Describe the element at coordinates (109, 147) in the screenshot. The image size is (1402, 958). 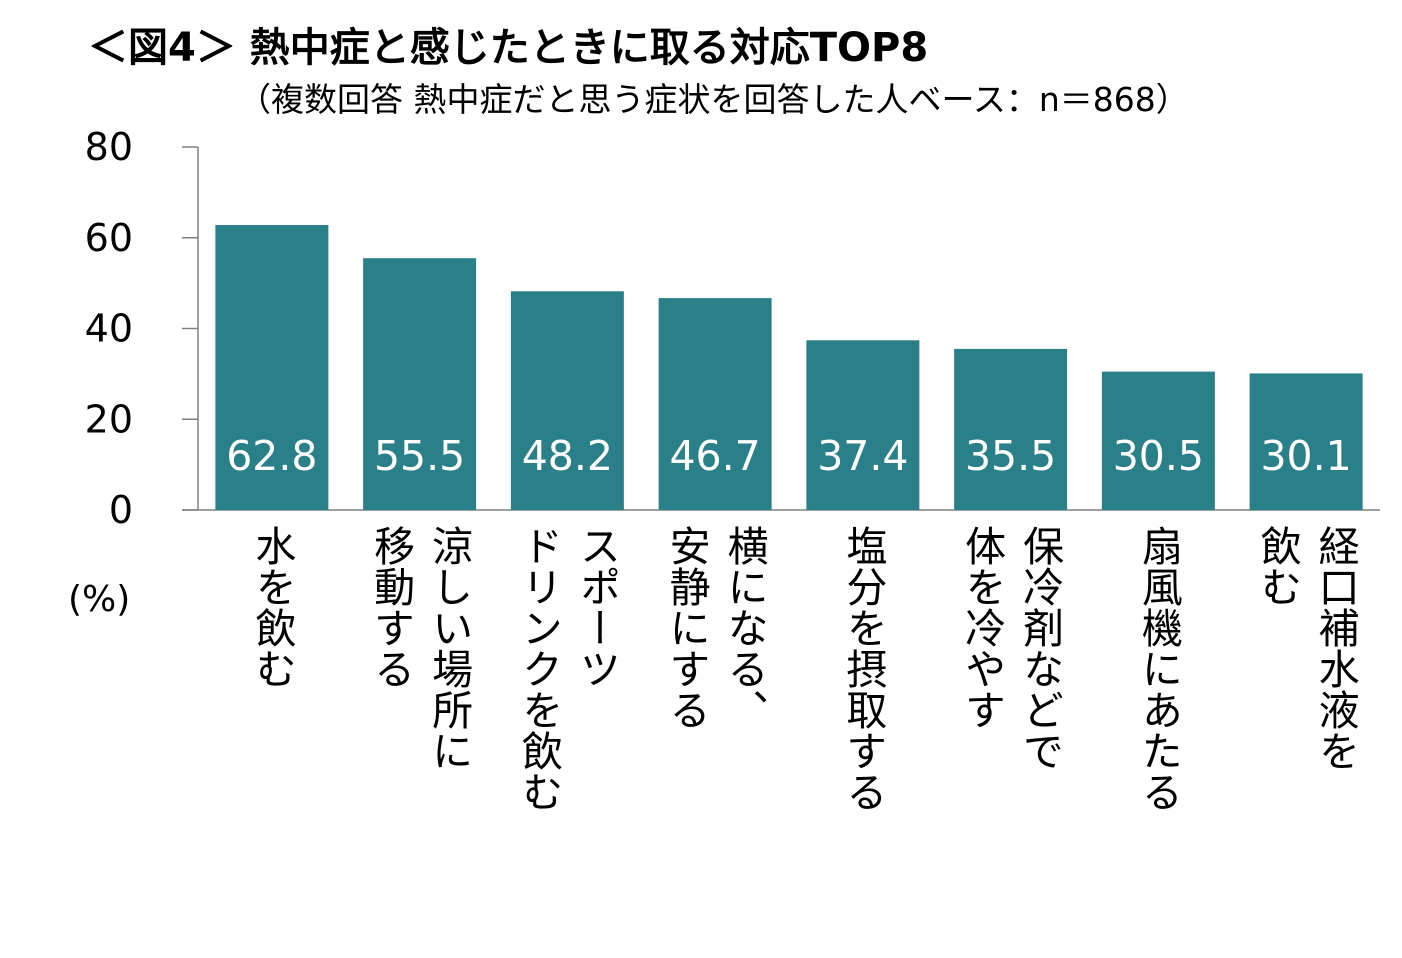
I see `y-tick-label-80: 80` at that location.